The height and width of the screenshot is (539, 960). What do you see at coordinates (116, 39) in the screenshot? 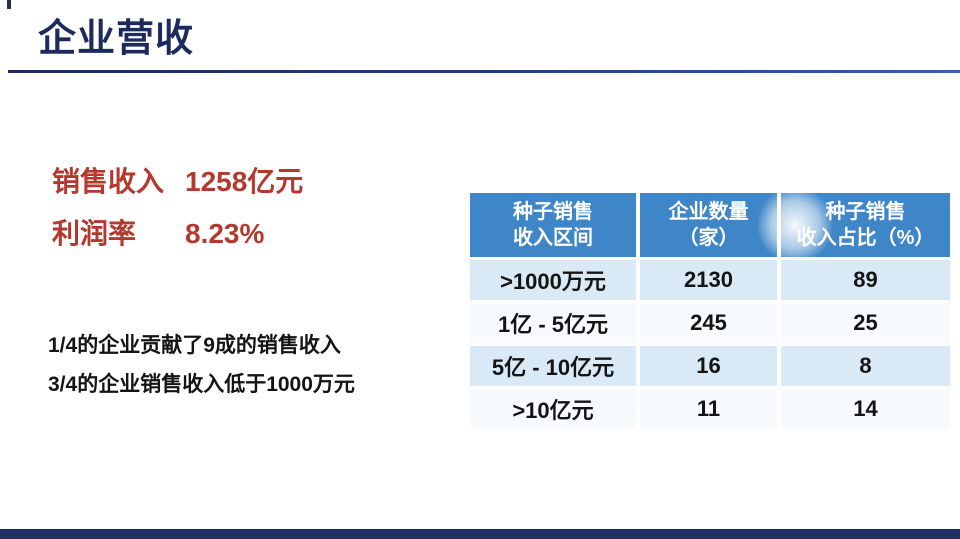
I see `page-title: 企业营收` at bounding box center [116, 39].